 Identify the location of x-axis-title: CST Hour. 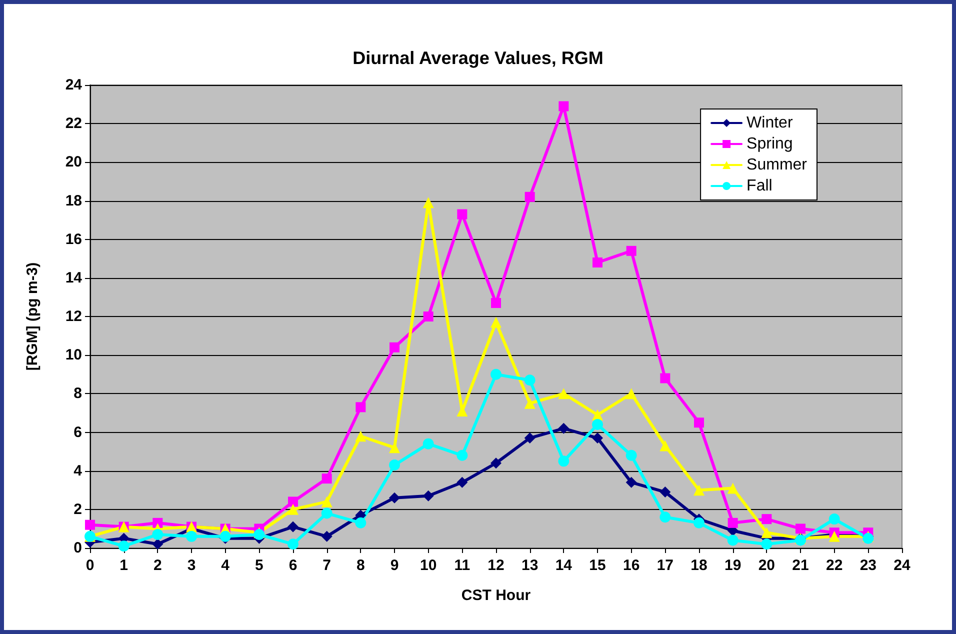
(496, 595).